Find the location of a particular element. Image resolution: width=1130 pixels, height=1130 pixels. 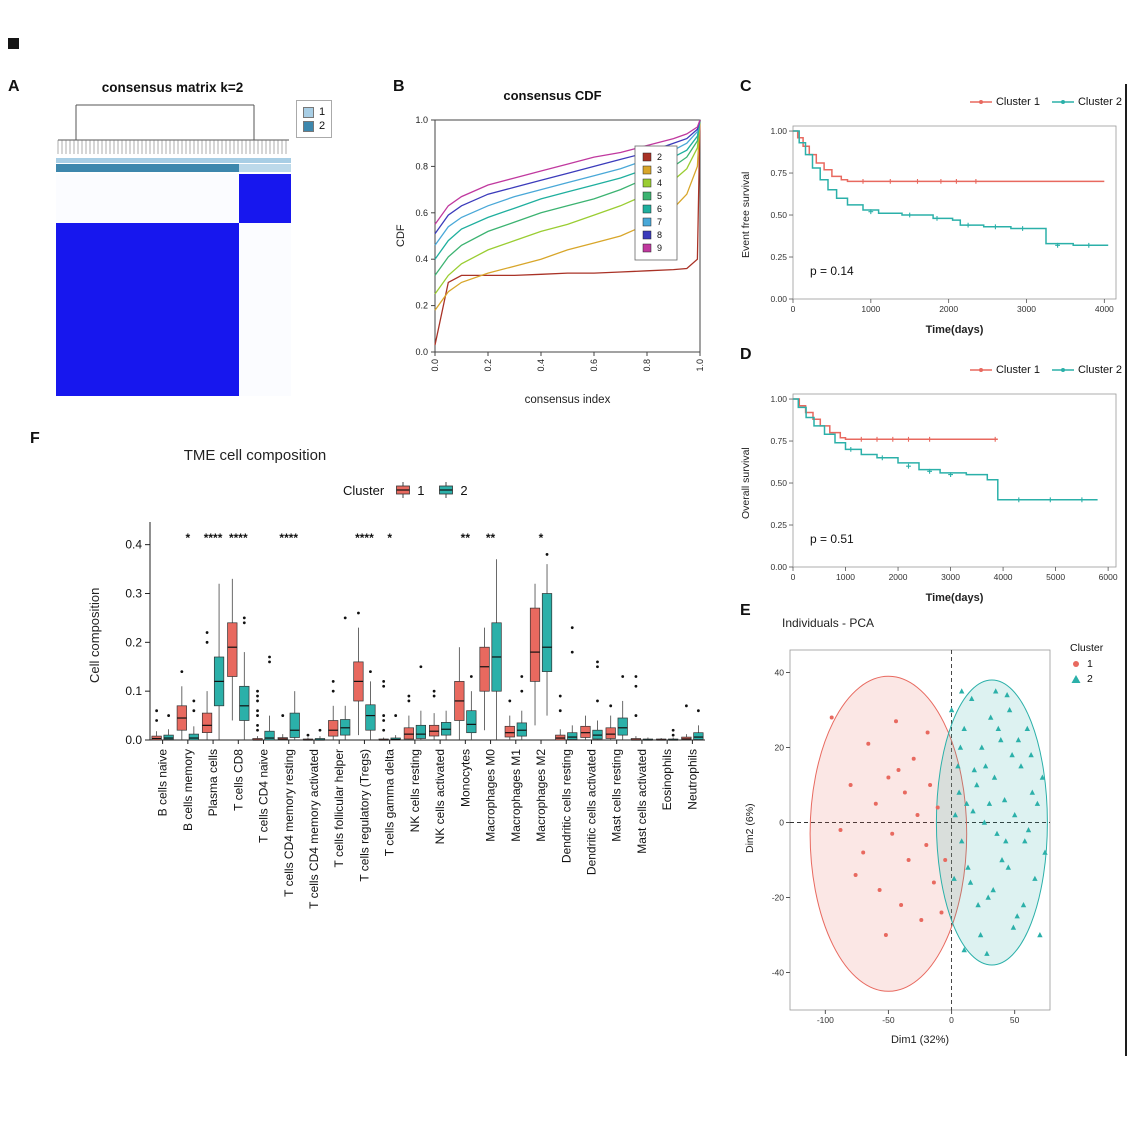

y-tick-label: 0.0 is located at coordinates (421, 352).